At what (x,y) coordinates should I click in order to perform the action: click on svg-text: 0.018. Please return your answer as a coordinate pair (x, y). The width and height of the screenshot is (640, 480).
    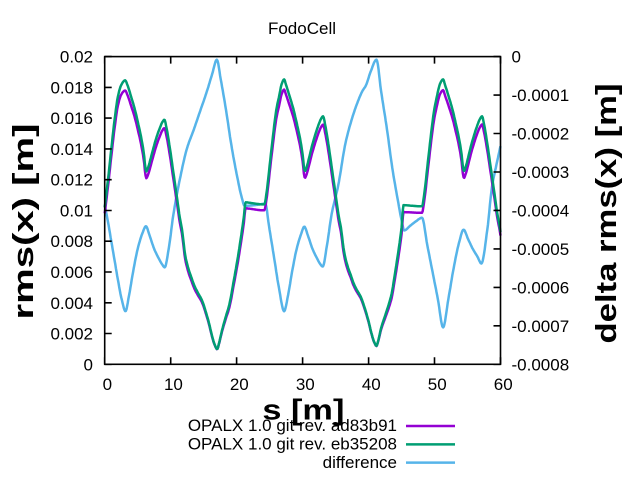
    Looking at the image, I should click on (71, 87).